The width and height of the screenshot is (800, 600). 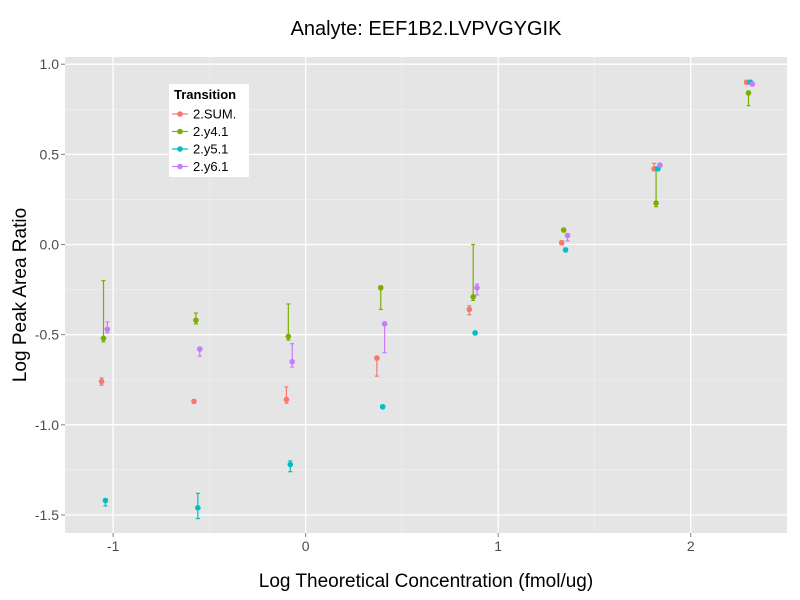 I want to click on legend-label: 2.SUM., so click(x=214, y=114).